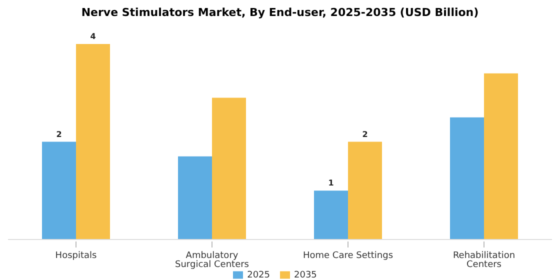 This screenshot has height=280, width=560. Describe the element at coordinates (93, 36) in the screenshot. I see `data-label: 4` at that location.